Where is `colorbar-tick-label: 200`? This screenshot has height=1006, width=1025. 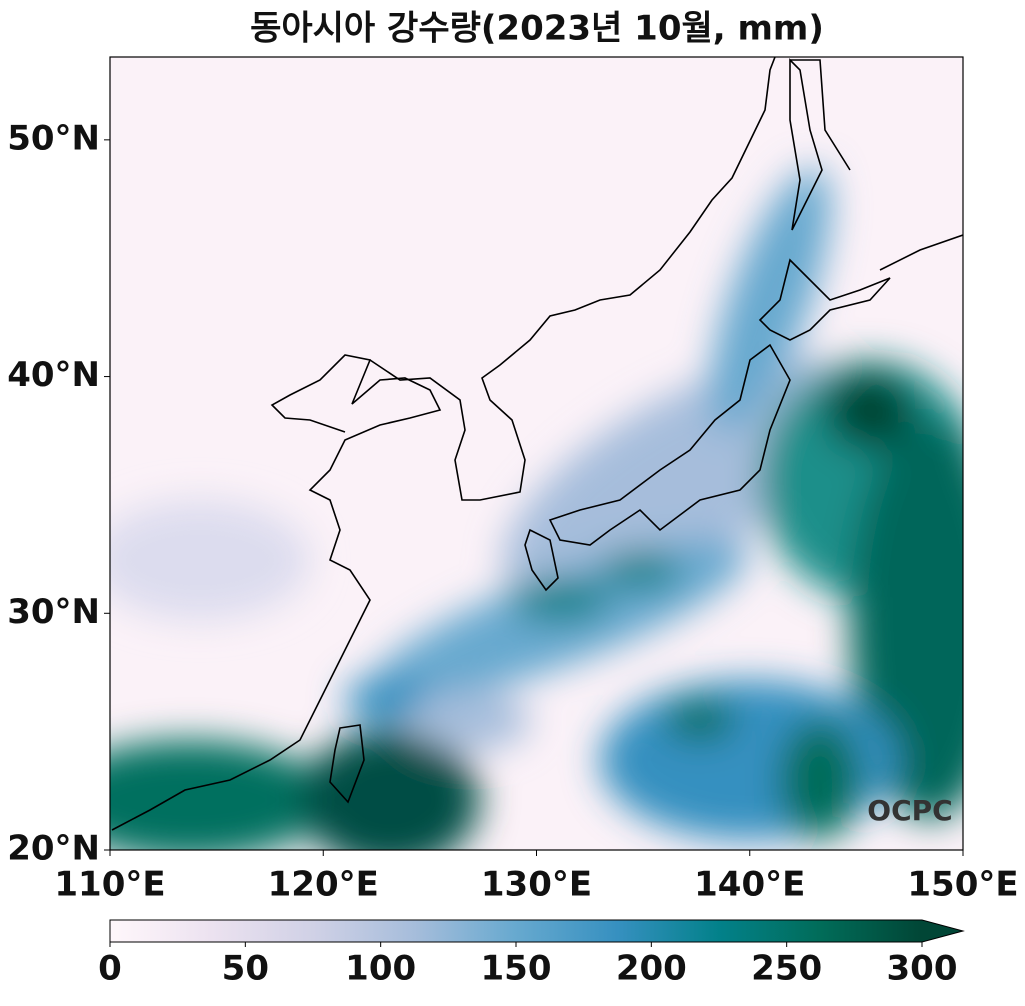 colorbar-tick-label: 200 is located at coordinates (651, 969).